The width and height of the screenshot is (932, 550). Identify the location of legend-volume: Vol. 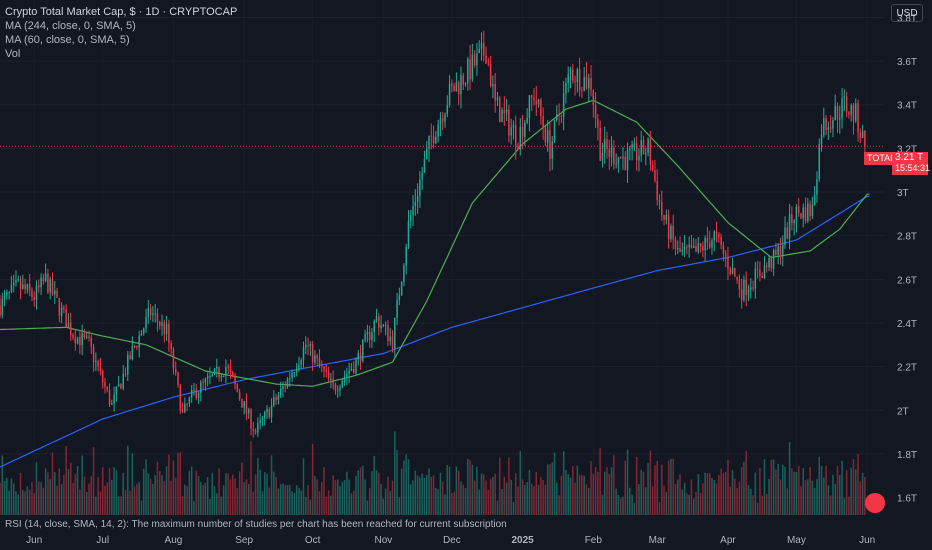
(13, 54).